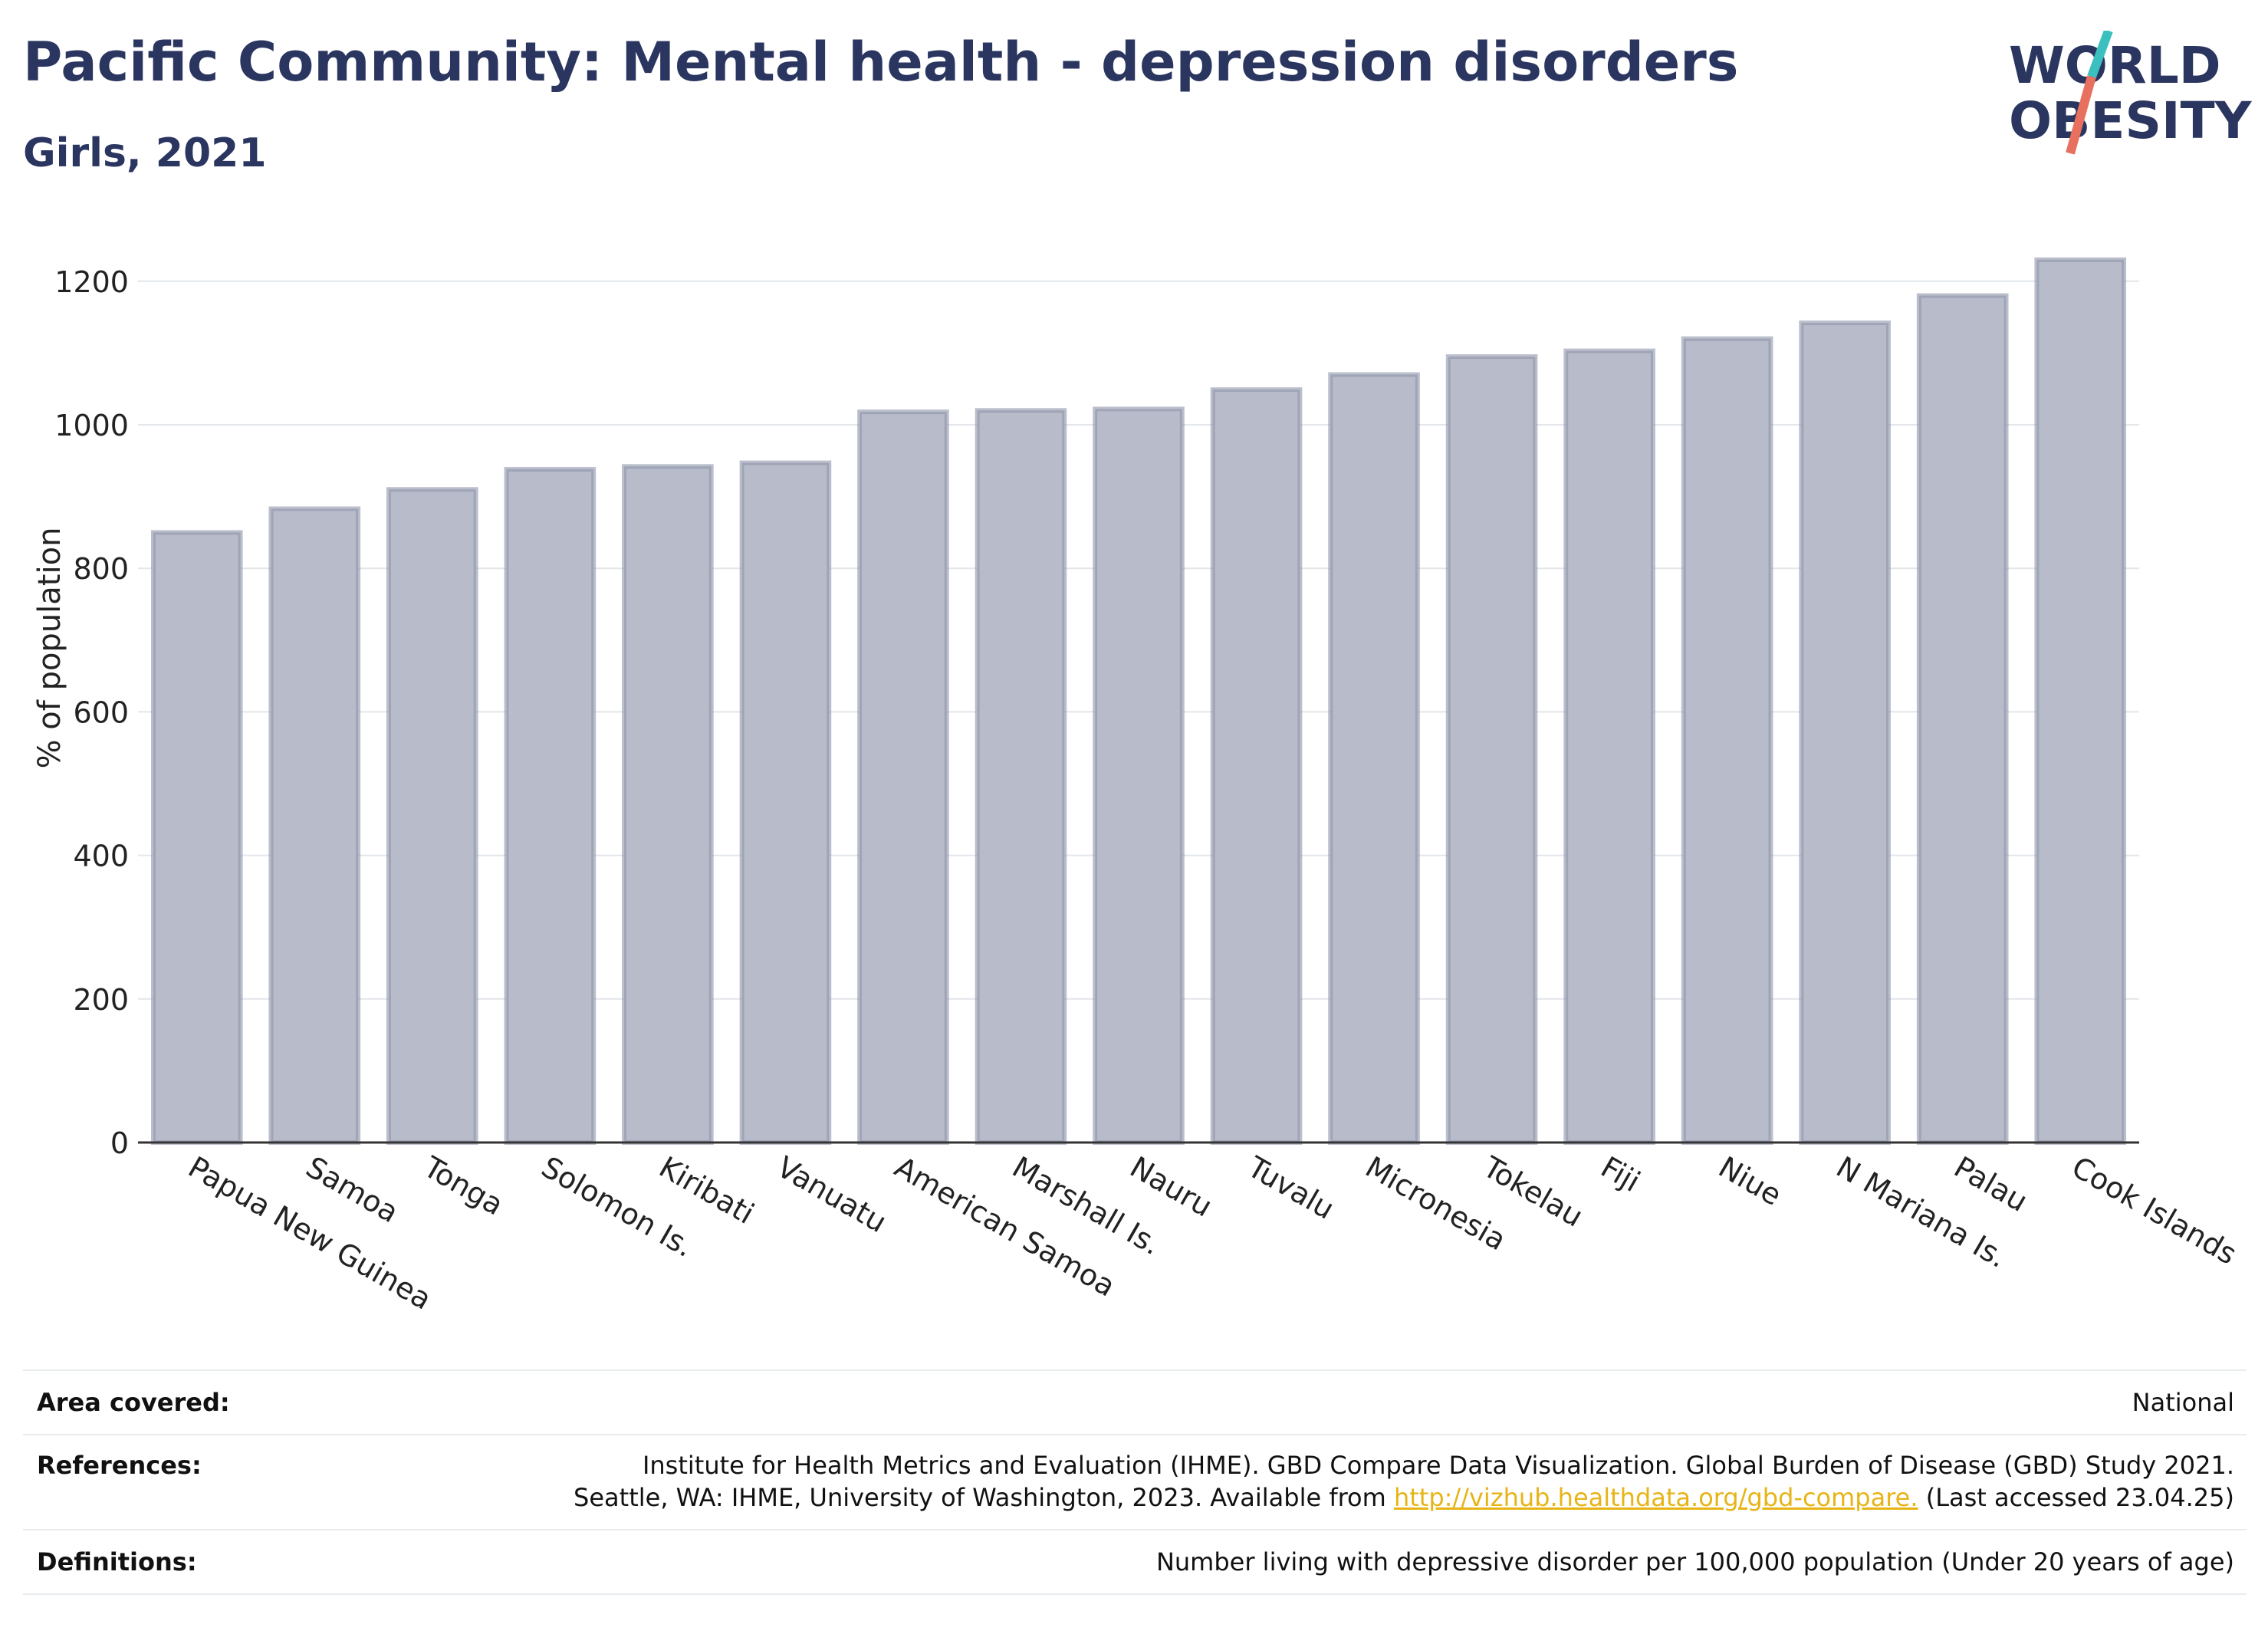 The image size is (2268, 1634). I want to click on x-tick-label: Fiji, so click(1621, 1174).